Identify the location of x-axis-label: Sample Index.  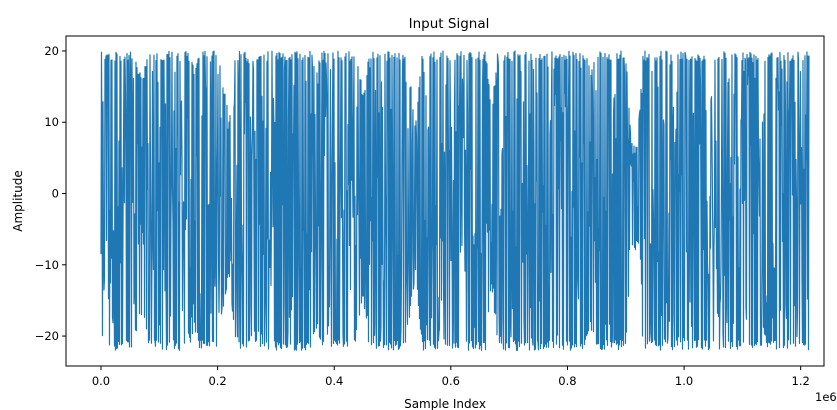
(445, 403).